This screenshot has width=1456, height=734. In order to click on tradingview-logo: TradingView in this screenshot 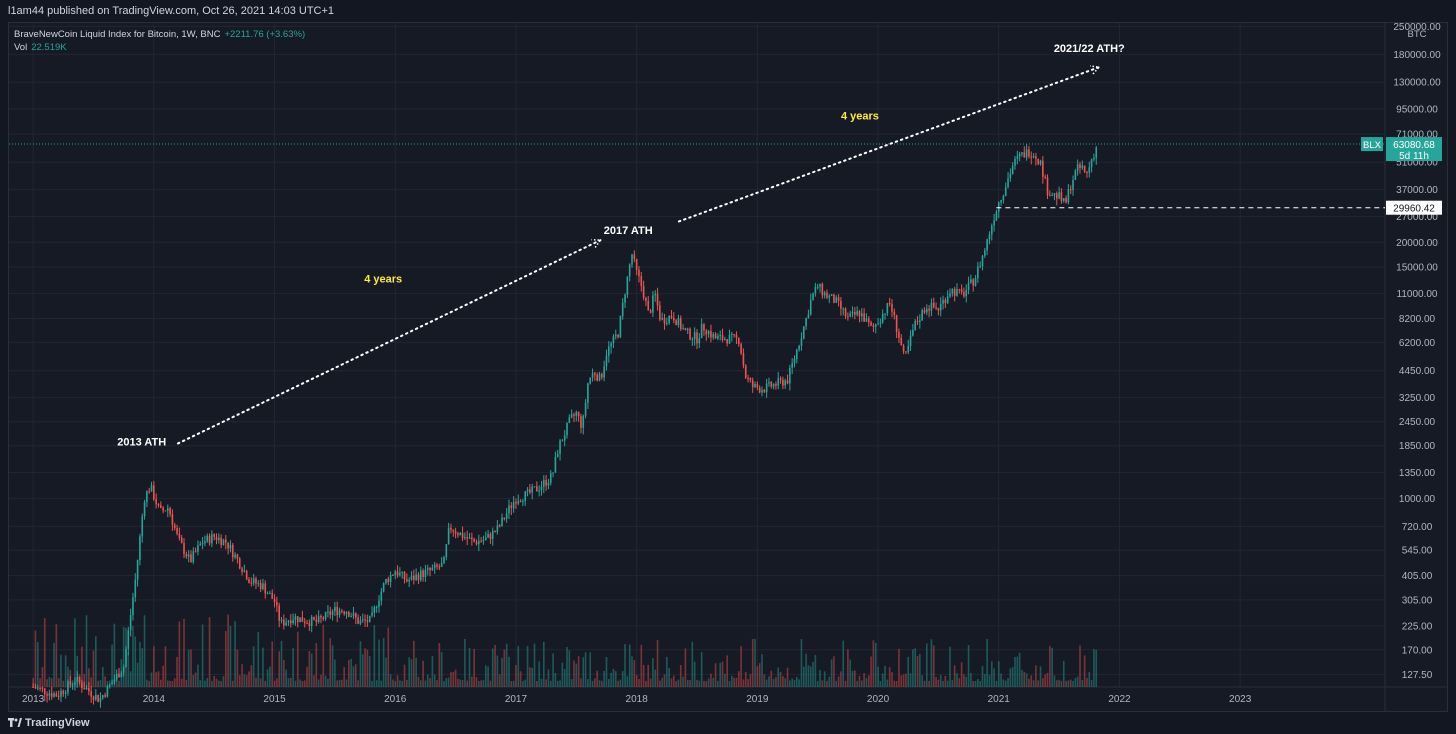, I will do `click(49, 723)`.